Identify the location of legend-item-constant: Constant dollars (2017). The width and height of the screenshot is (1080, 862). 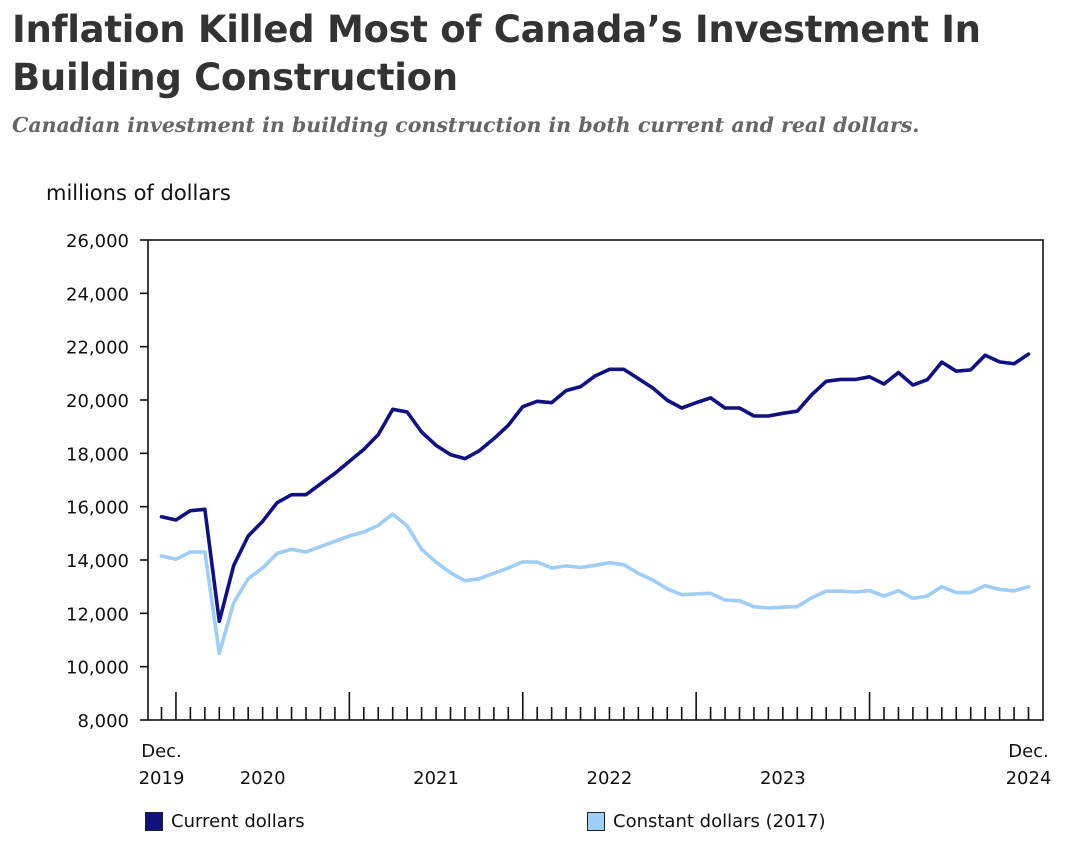
(706, 821).